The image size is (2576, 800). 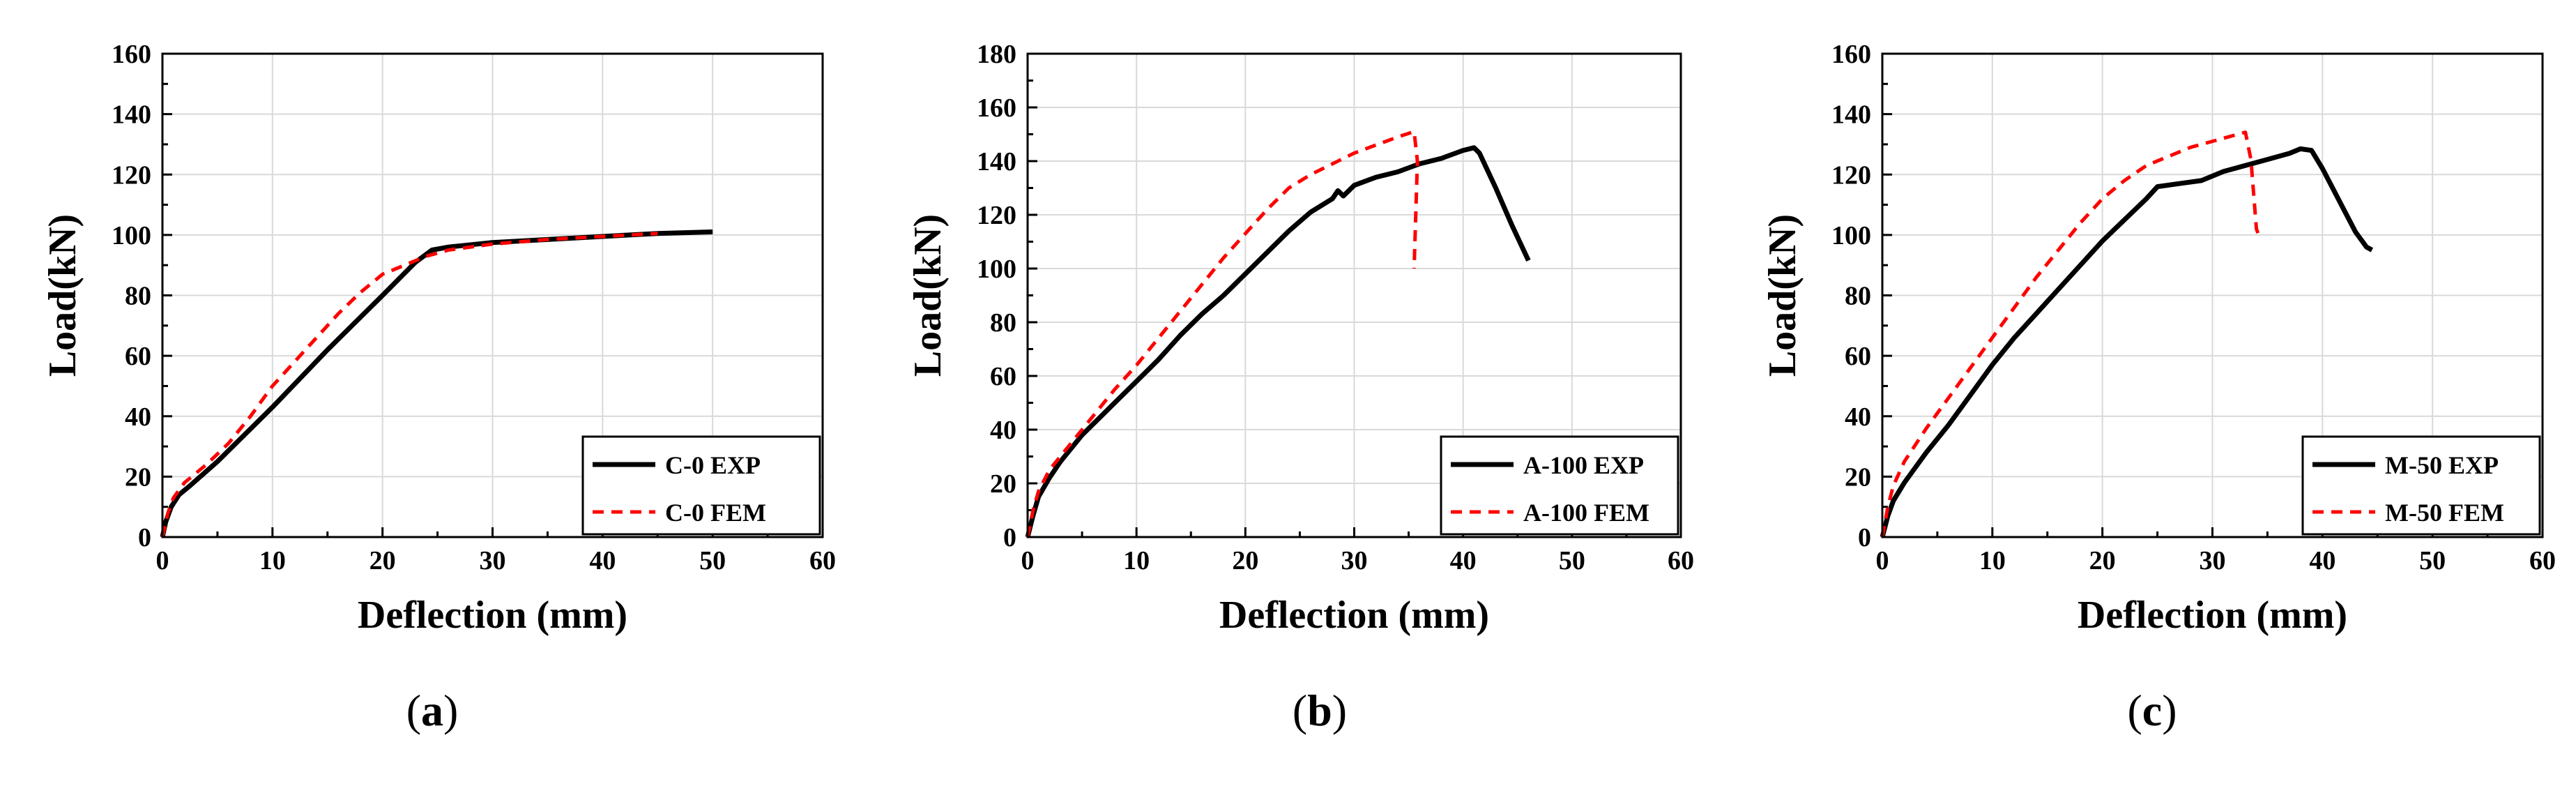 I want to click on legend: C-0 EXP C-0 FEM, so click(x=701, y=486).